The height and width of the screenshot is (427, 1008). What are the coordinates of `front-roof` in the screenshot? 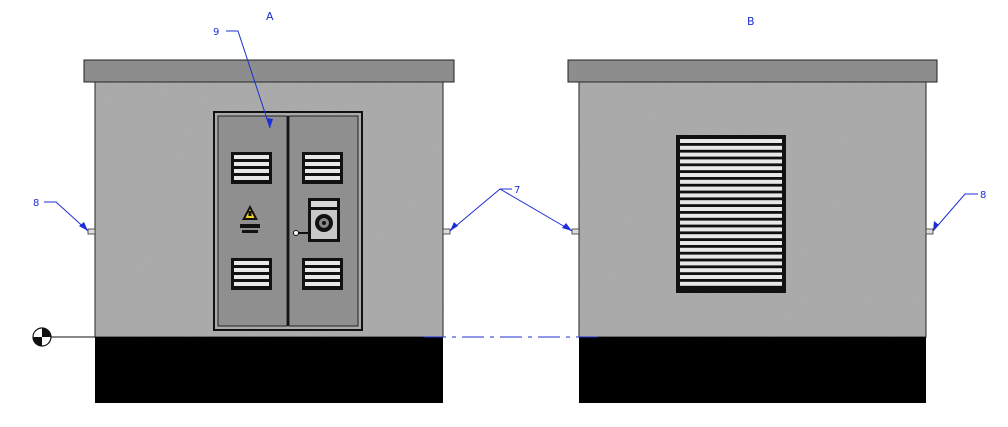 It's located at (269, 71).